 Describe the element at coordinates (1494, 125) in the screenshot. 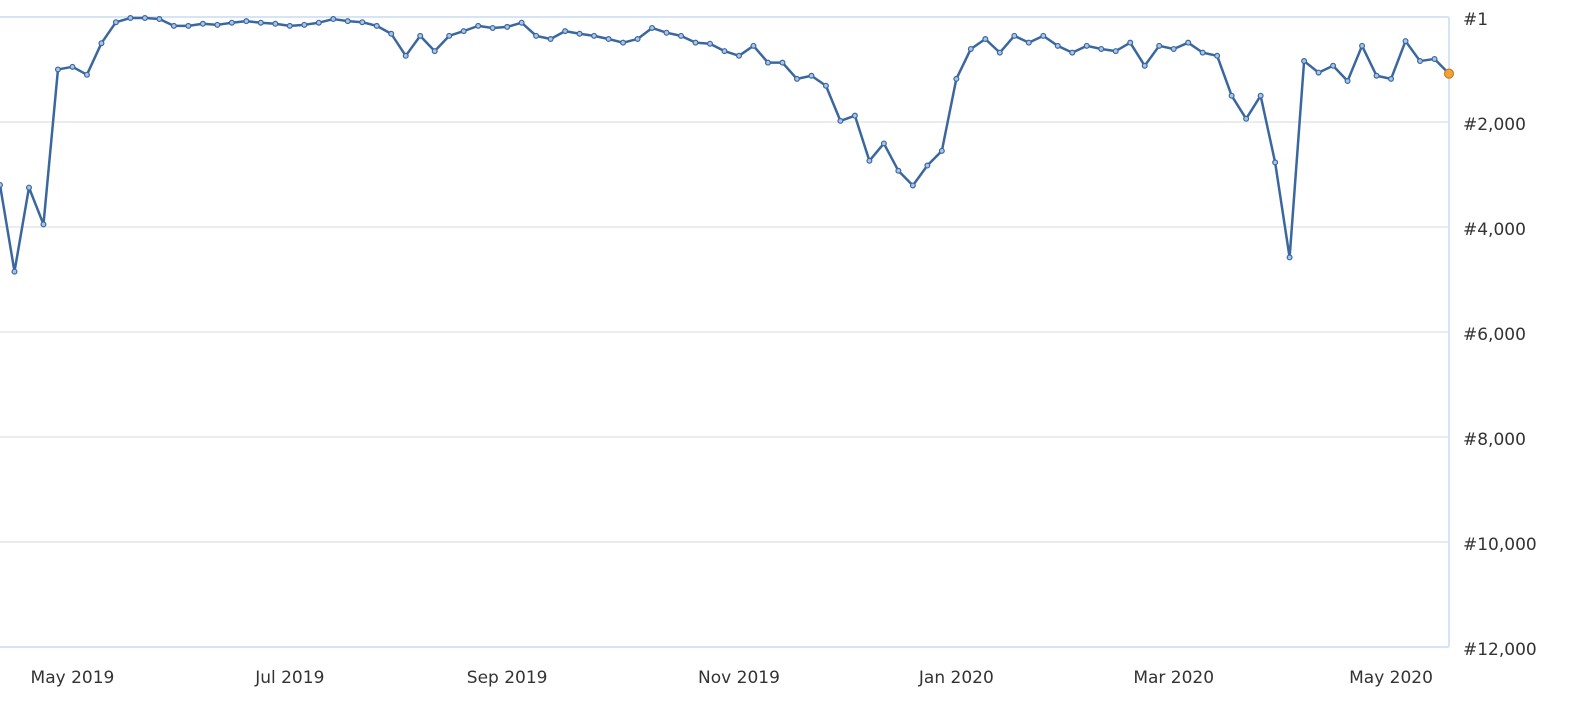

I see `y-tick-label: #2,000` at that location.